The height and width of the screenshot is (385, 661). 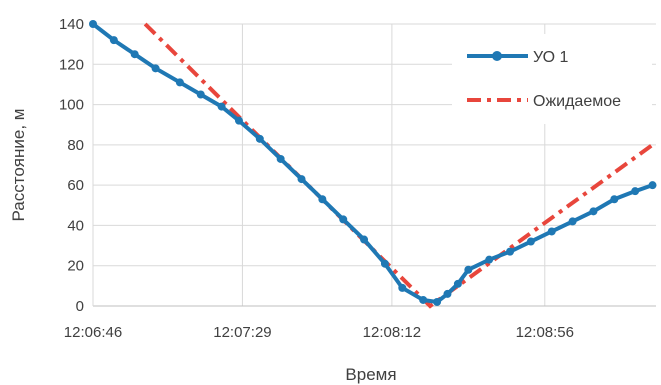 What do you see at coordinates (75, 185) in the screenshot?
I see `y-tick-label-60: 60` at bounding box center [75, 185].